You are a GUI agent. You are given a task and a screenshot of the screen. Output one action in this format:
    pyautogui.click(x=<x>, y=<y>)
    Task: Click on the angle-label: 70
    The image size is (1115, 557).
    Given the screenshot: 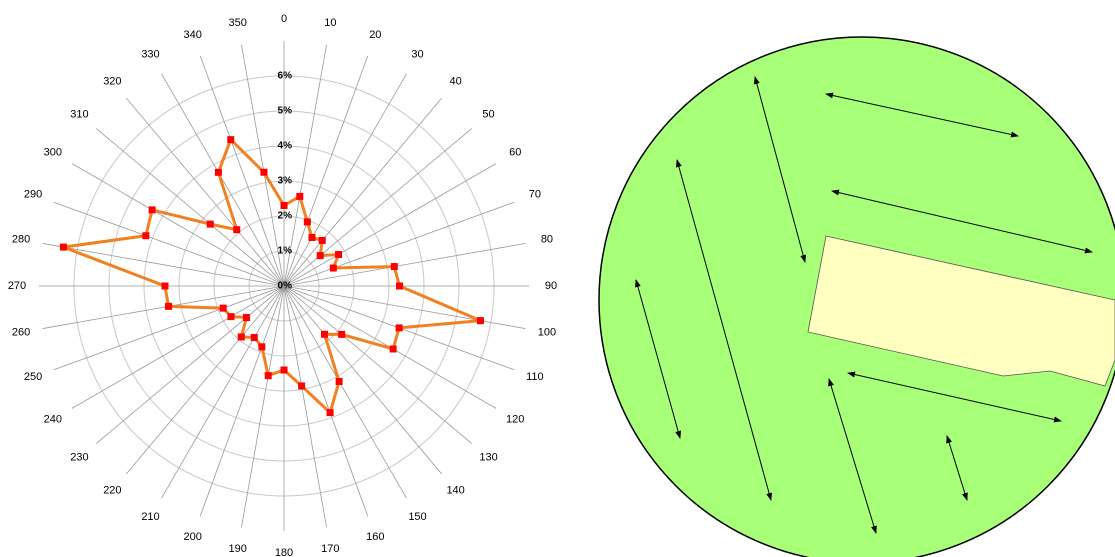 What is the action you would take?
    pyautogui.click(x=535, y=195)
    